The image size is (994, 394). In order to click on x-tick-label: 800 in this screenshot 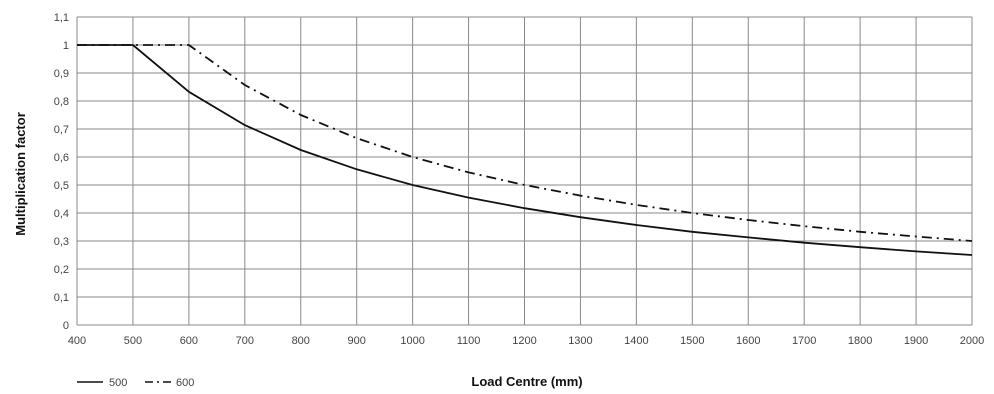, I will do `click(301, 341)`.